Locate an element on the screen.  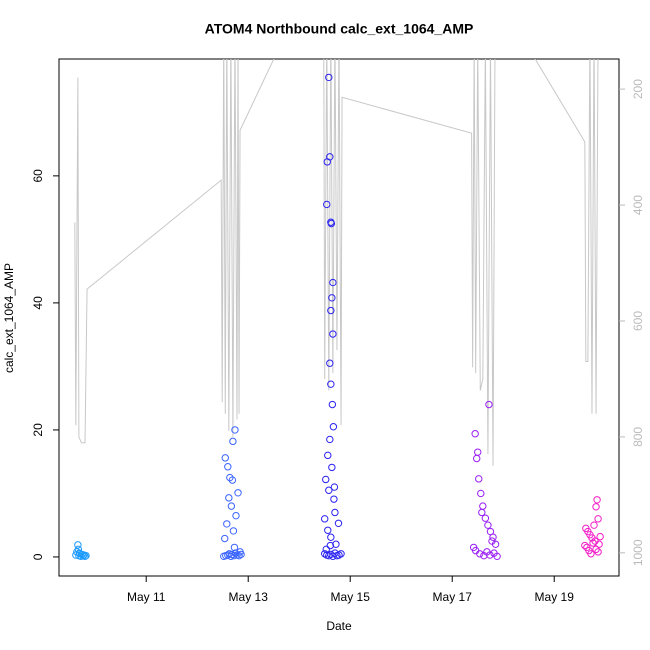
x-tick-label: May 19 is located at coordinates (555, 597).